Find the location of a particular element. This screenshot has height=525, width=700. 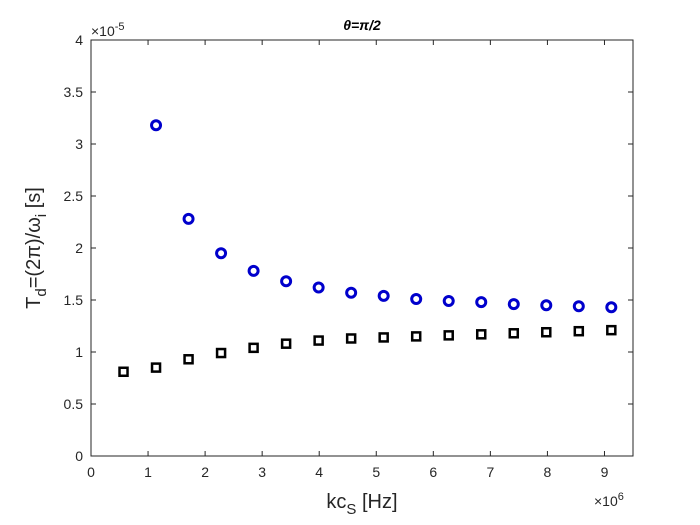

x-tick-label: 4 is located at coordinates (319, 472).